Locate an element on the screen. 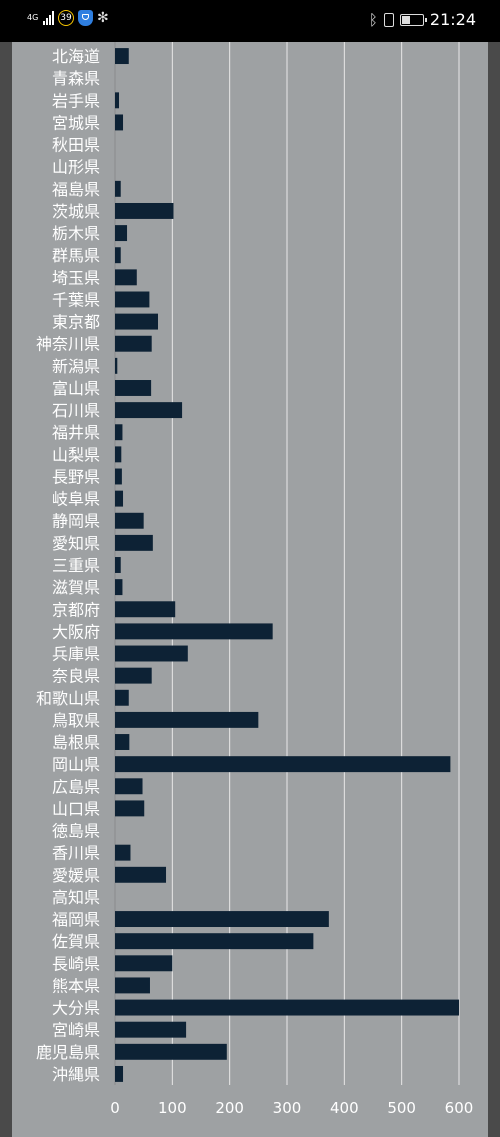  category-label: 山梨県 is located at coordinates (76, 454).